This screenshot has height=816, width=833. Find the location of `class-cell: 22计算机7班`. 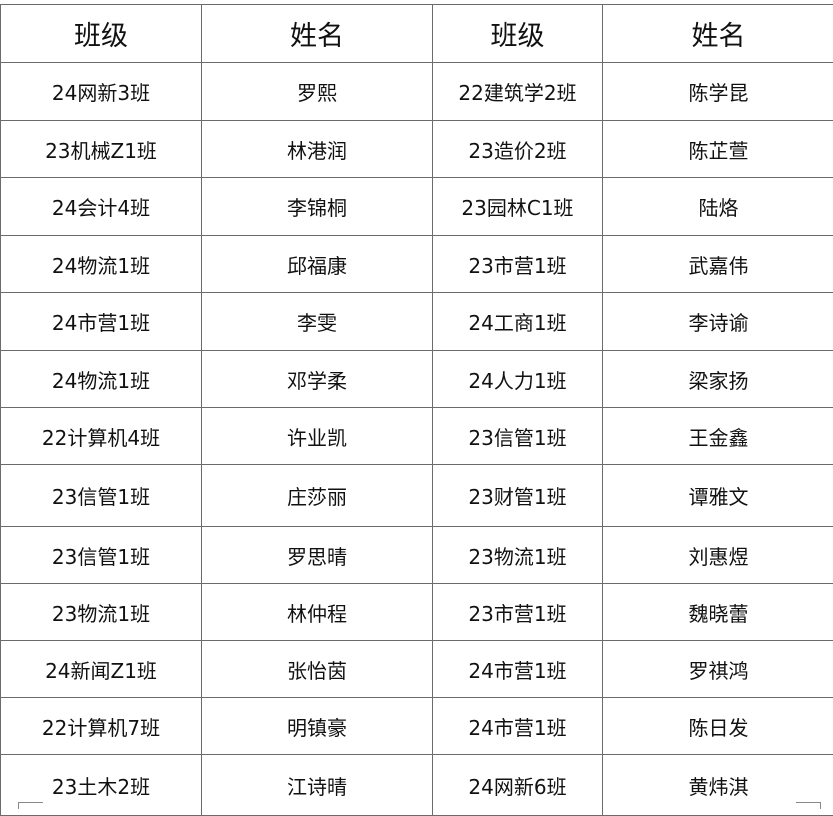

class-cell: 22计算机7班 is located at coordinates (101, 726).